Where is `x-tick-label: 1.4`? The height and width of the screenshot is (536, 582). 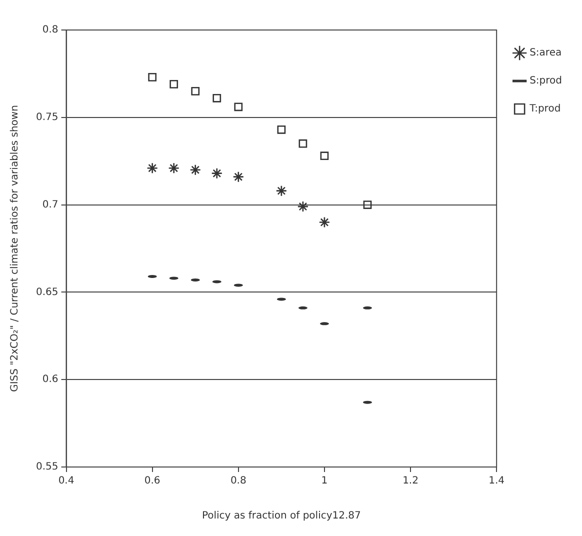 x-tick-label: 1.4 is located at coordinates (496, 481).